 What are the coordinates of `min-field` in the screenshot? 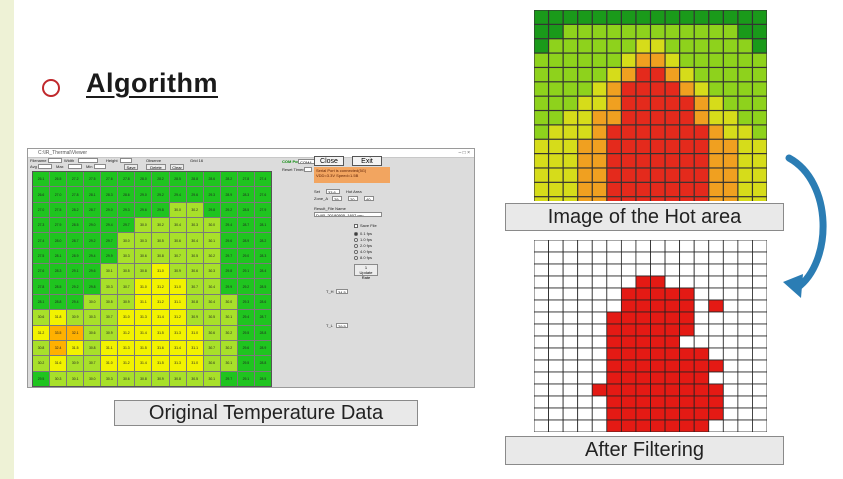 It's located at (100, 166).